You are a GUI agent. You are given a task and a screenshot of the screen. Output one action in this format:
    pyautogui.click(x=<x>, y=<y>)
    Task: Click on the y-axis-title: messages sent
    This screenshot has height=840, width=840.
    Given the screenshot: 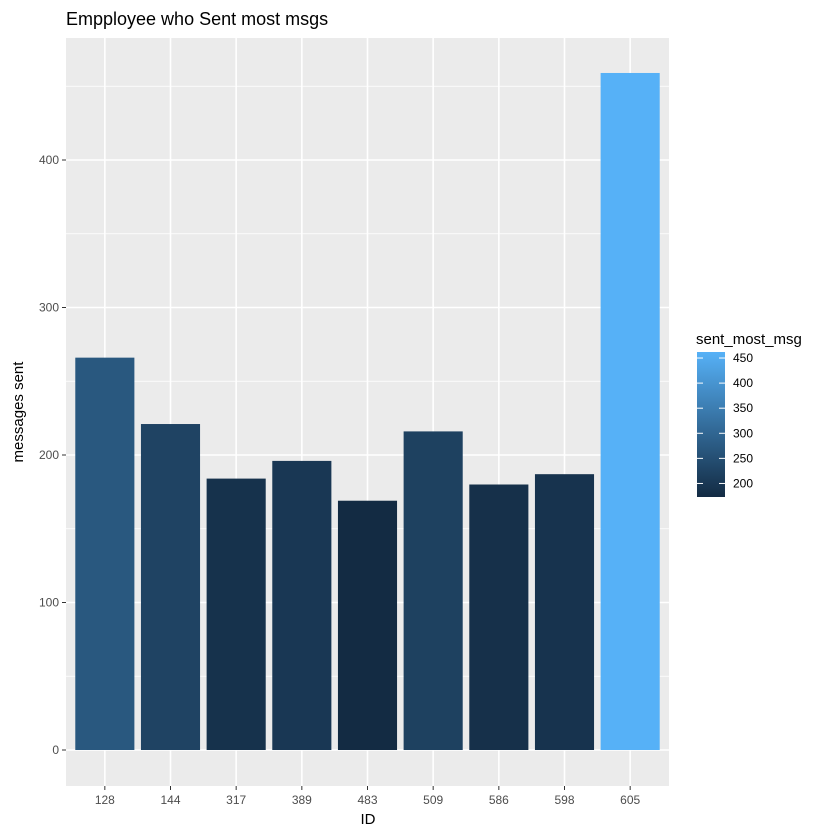 What is the action you would take?
    pyautogui.click(x=18, y=412)
    